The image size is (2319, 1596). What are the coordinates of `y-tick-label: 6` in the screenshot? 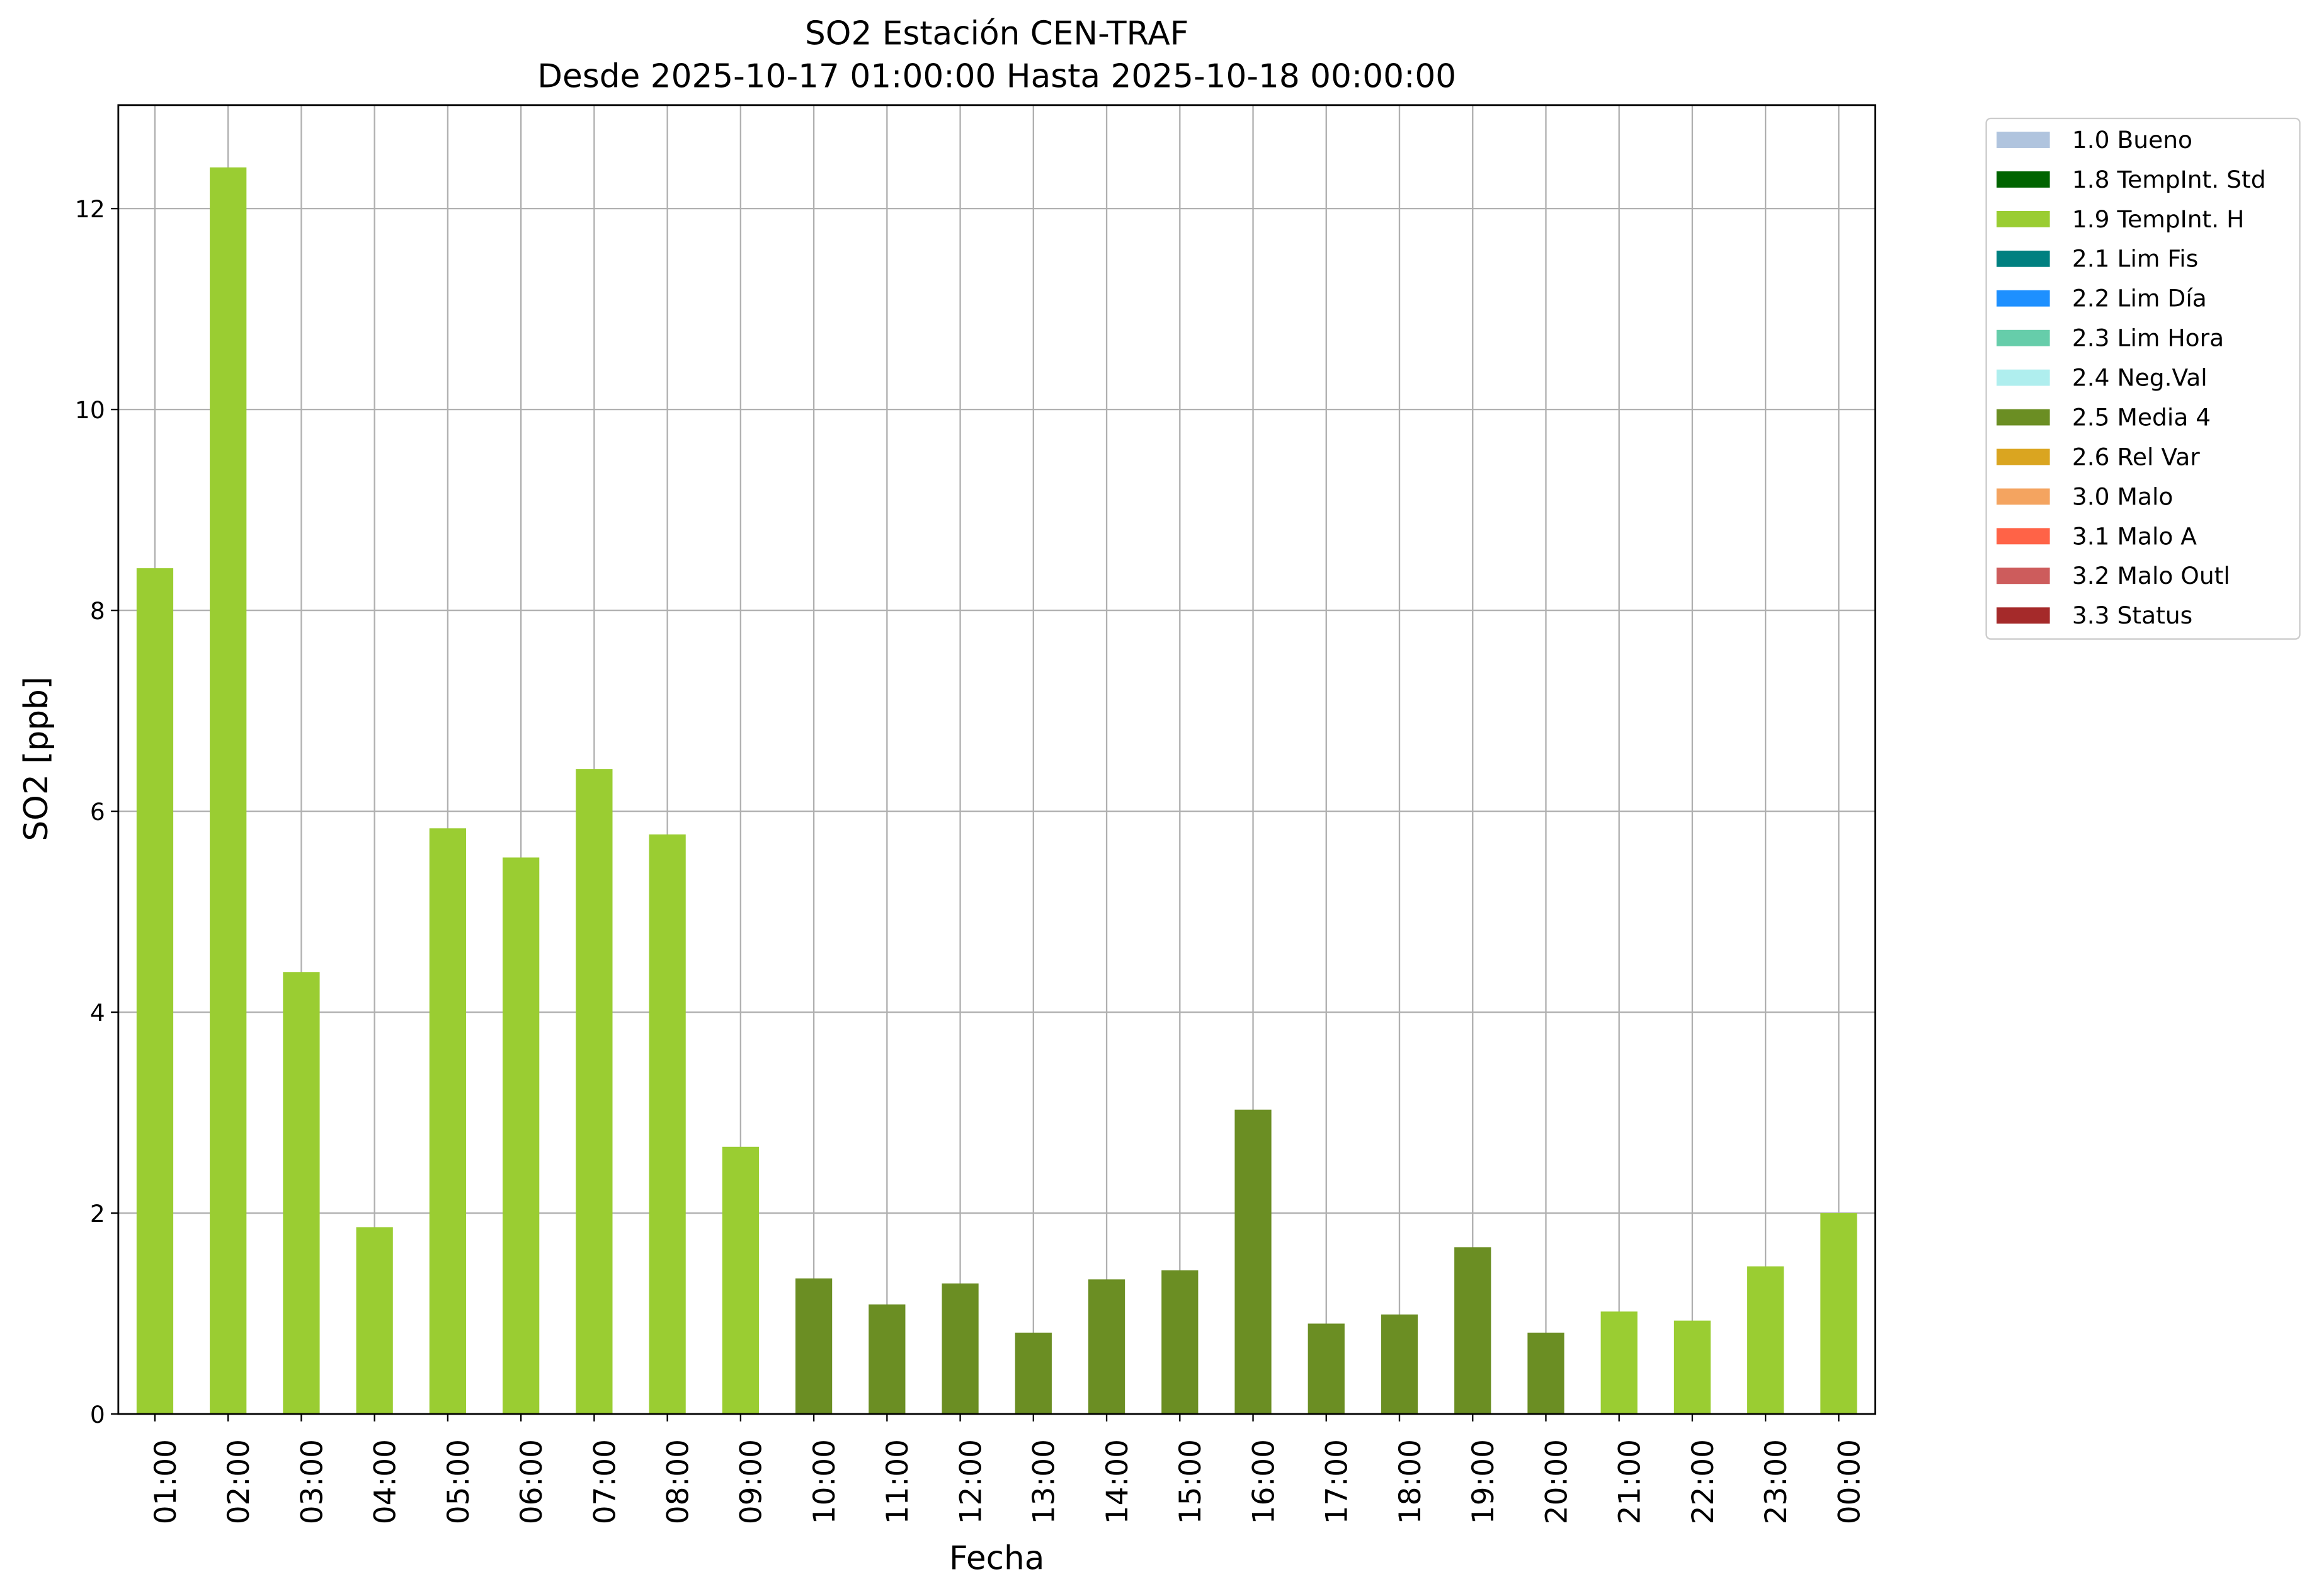 It's located at (97, 812).